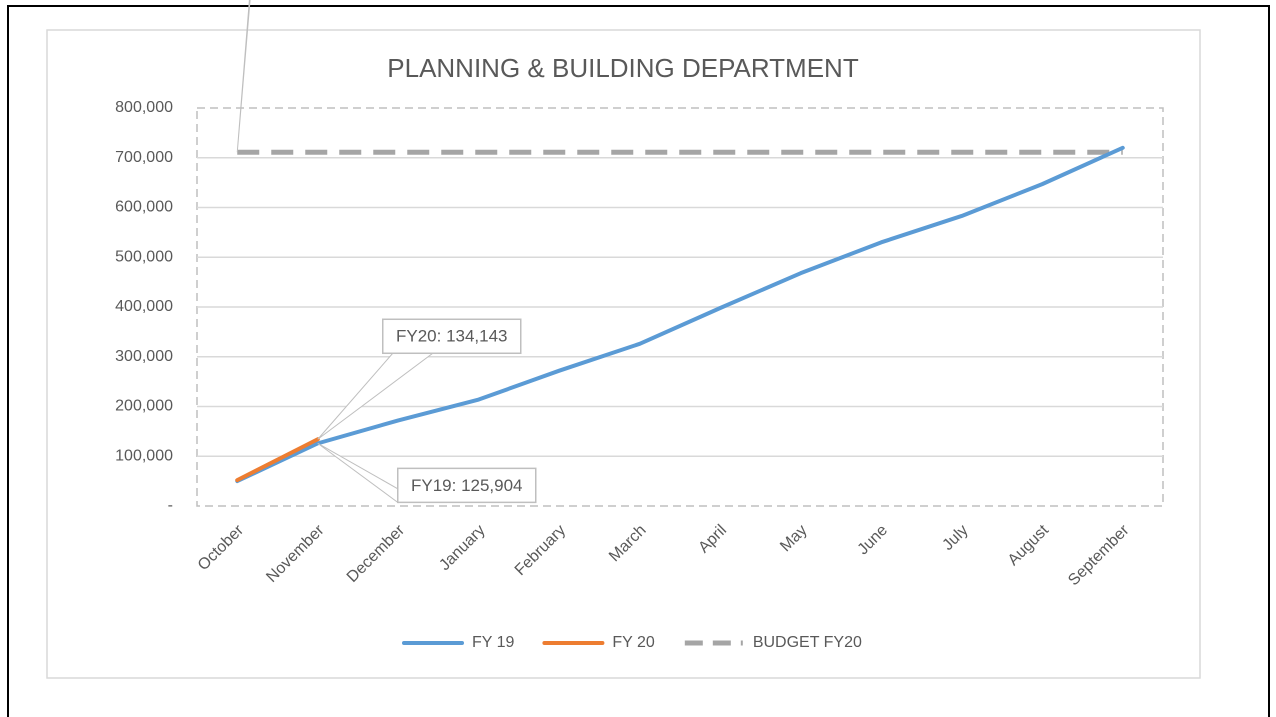  What do you see at coordinates (243, 76) in the screenshot?
I see `callout-leader` at bounding box center [243, 76].